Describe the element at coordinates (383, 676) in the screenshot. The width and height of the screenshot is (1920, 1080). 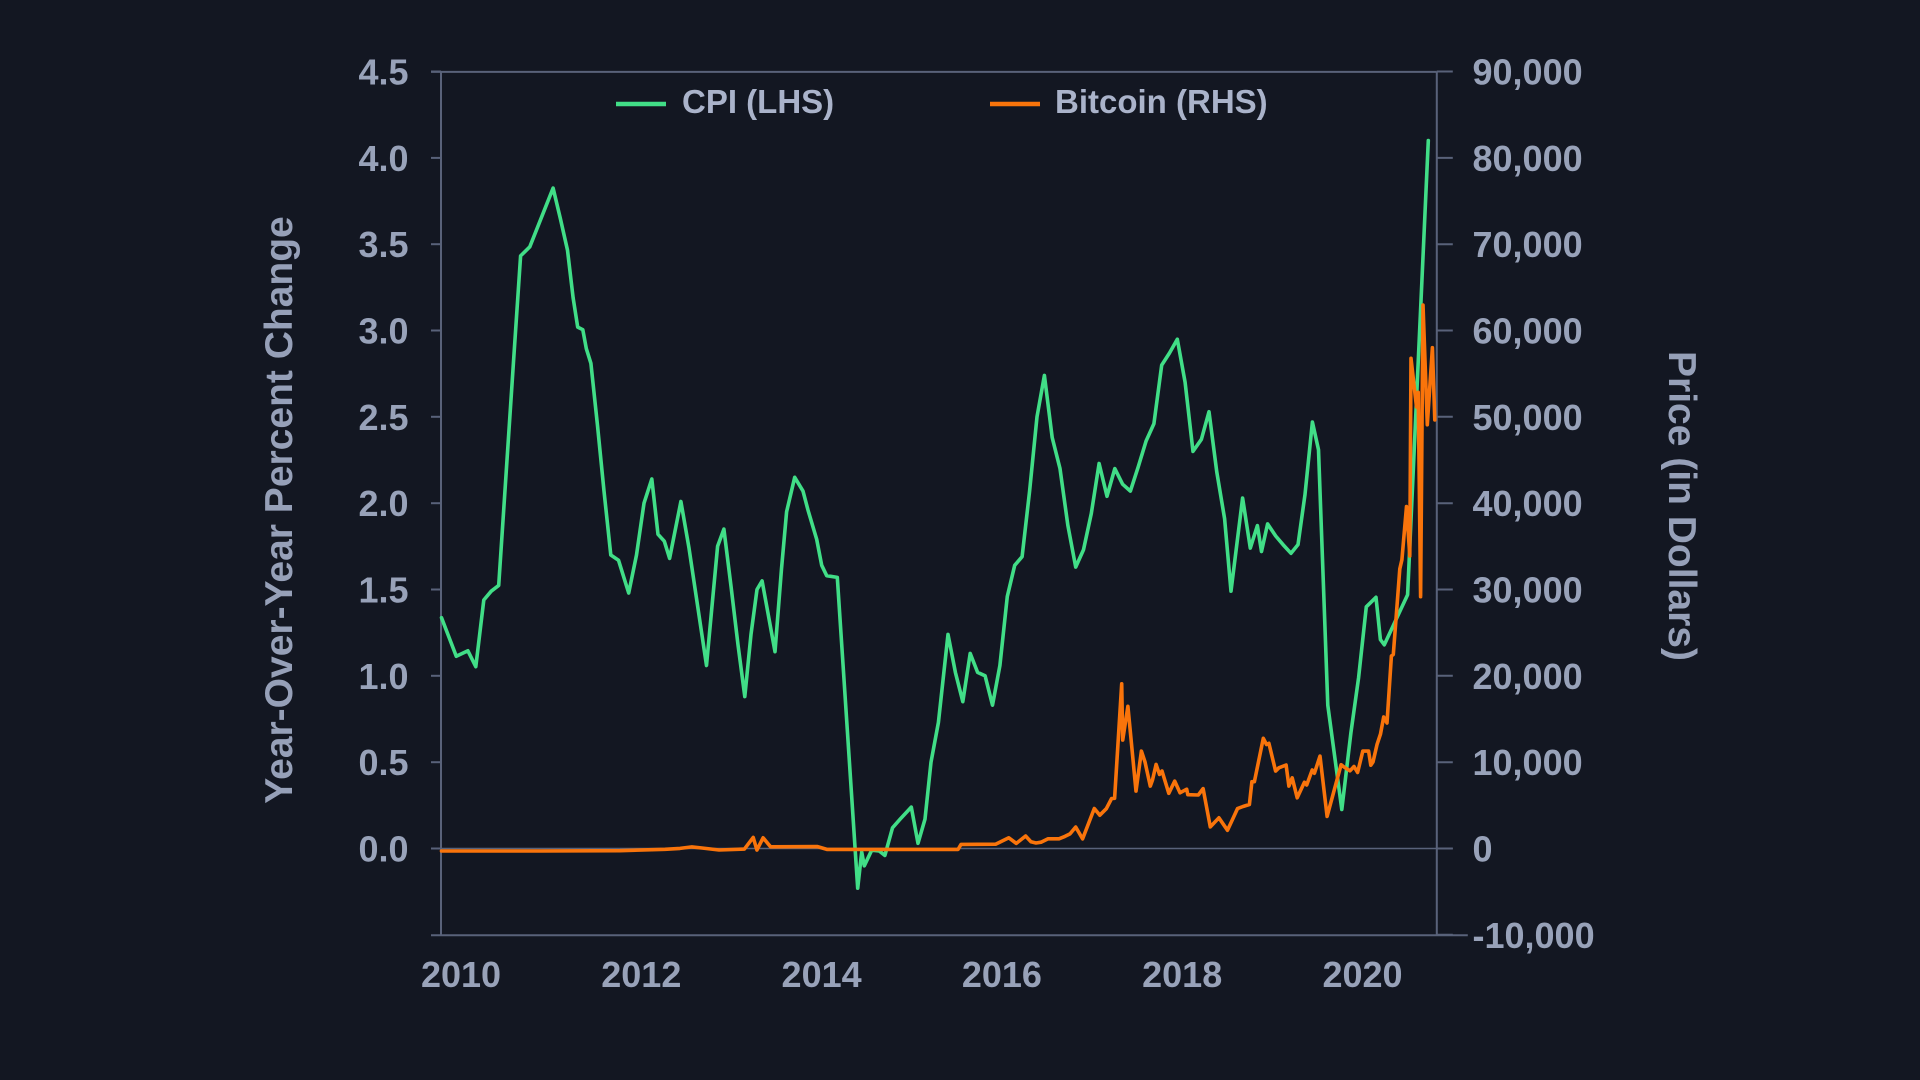
I see `svg-text: 1.0` at that location.